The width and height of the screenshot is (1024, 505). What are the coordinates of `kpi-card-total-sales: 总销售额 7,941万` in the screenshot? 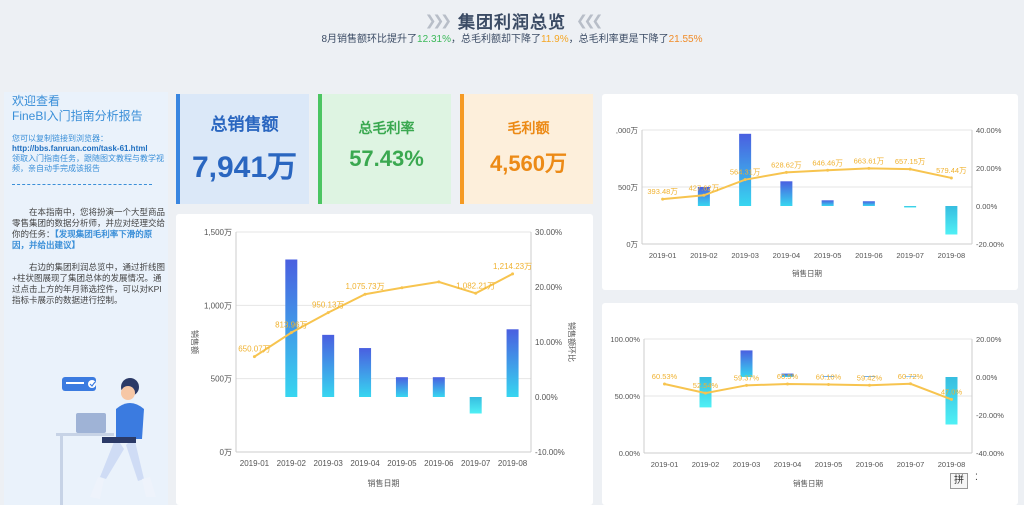 It's located at (242, 149).